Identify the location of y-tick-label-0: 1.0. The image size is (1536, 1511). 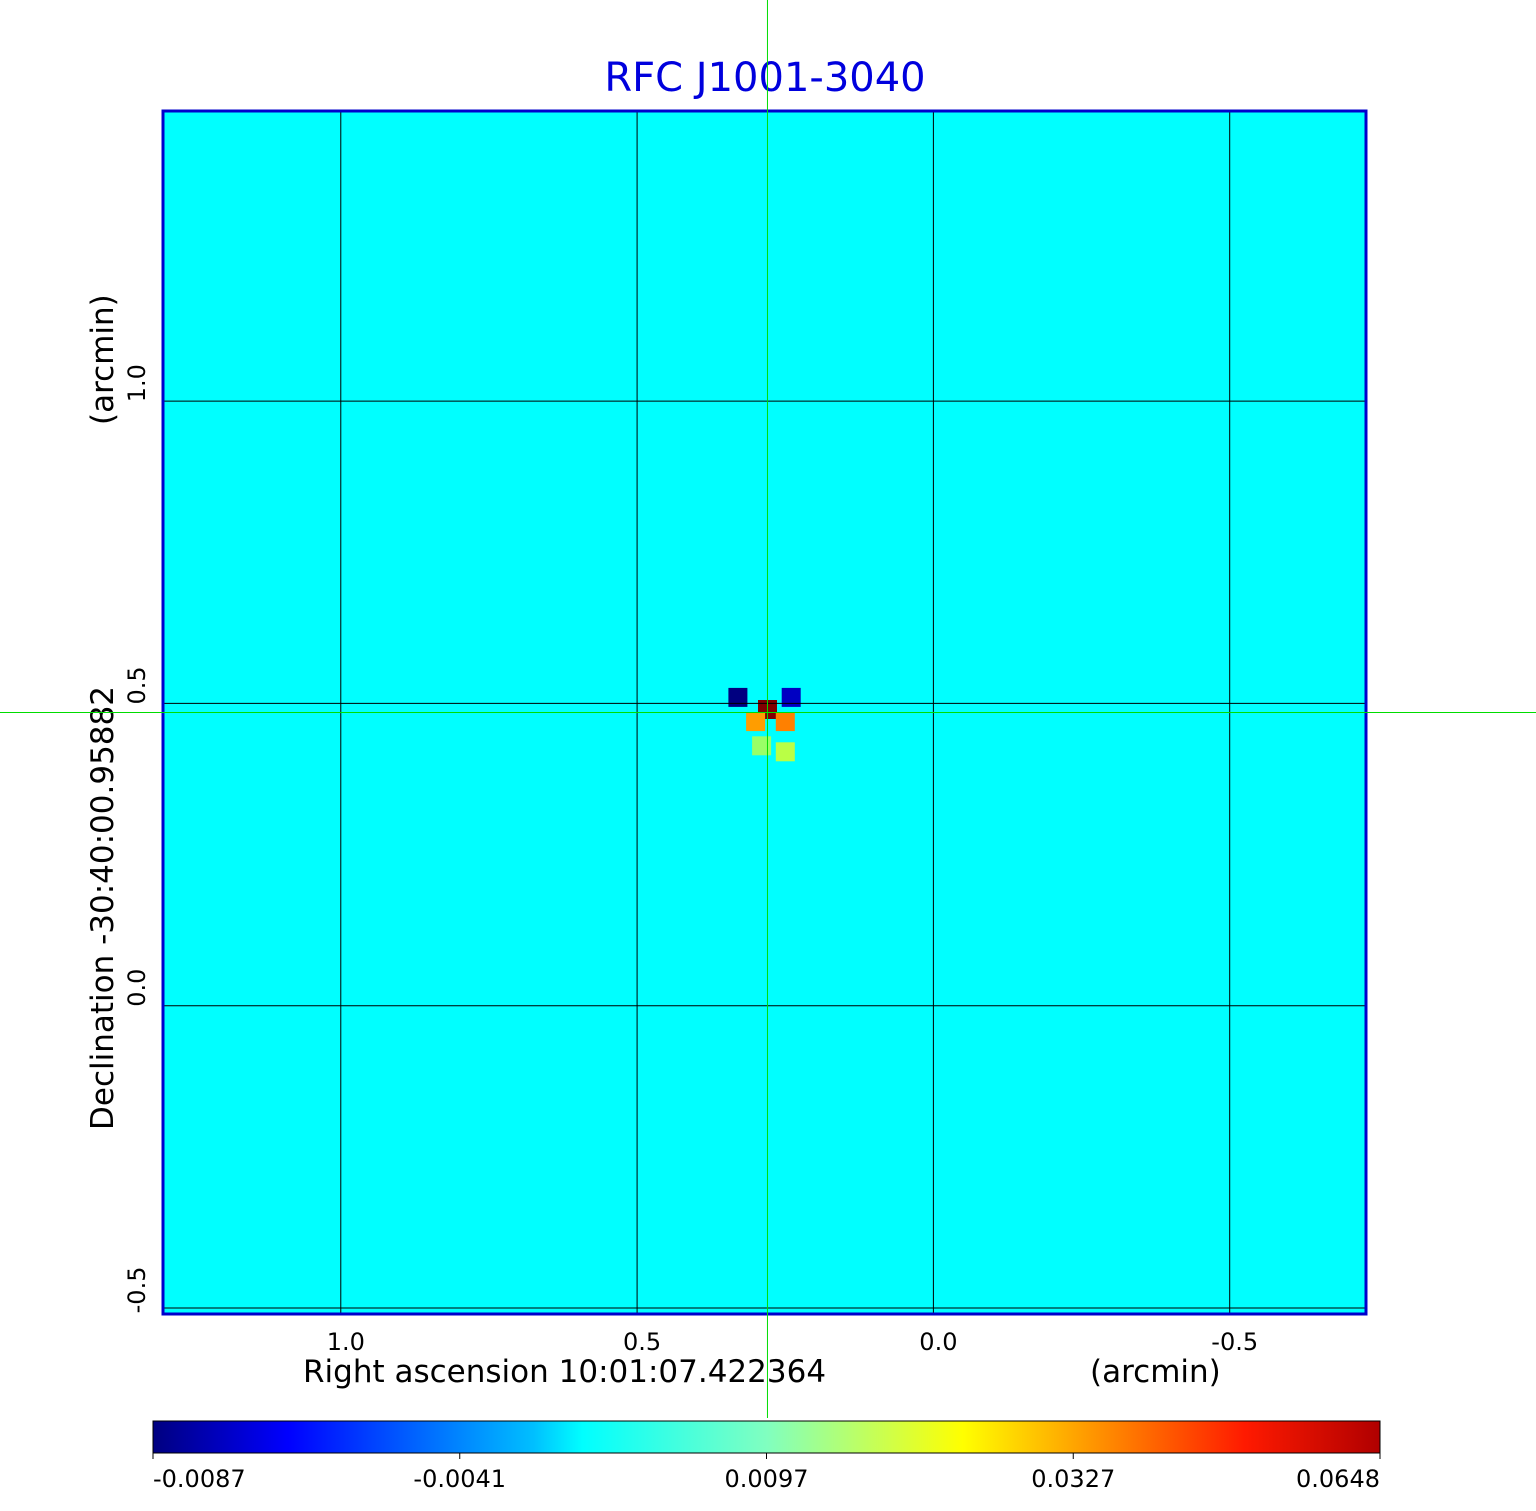
(137, 383).